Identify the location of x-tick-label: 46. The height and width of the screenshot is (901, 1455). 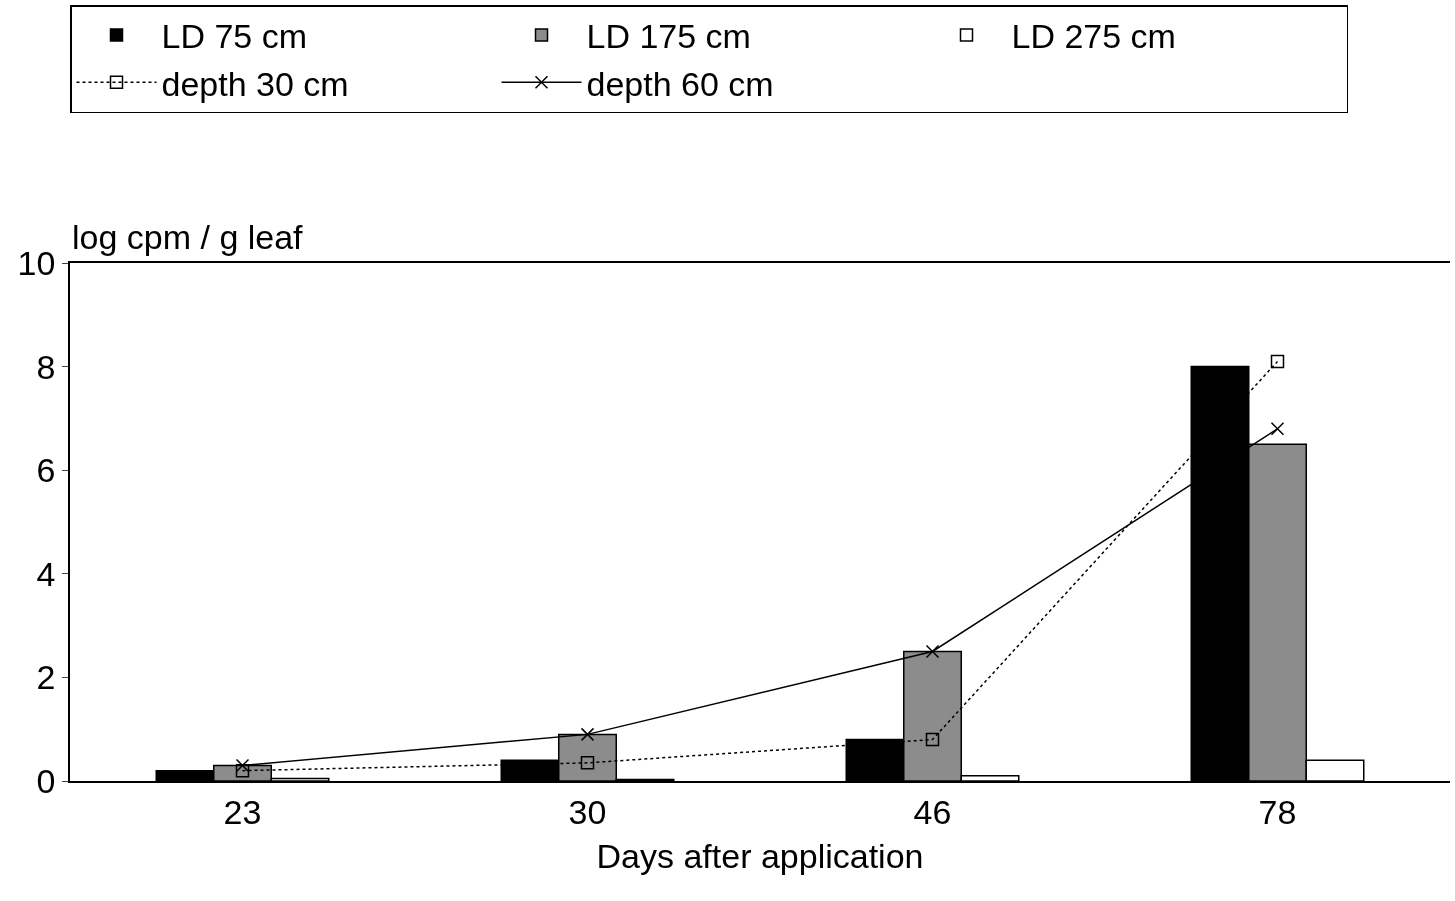
(932, 811).